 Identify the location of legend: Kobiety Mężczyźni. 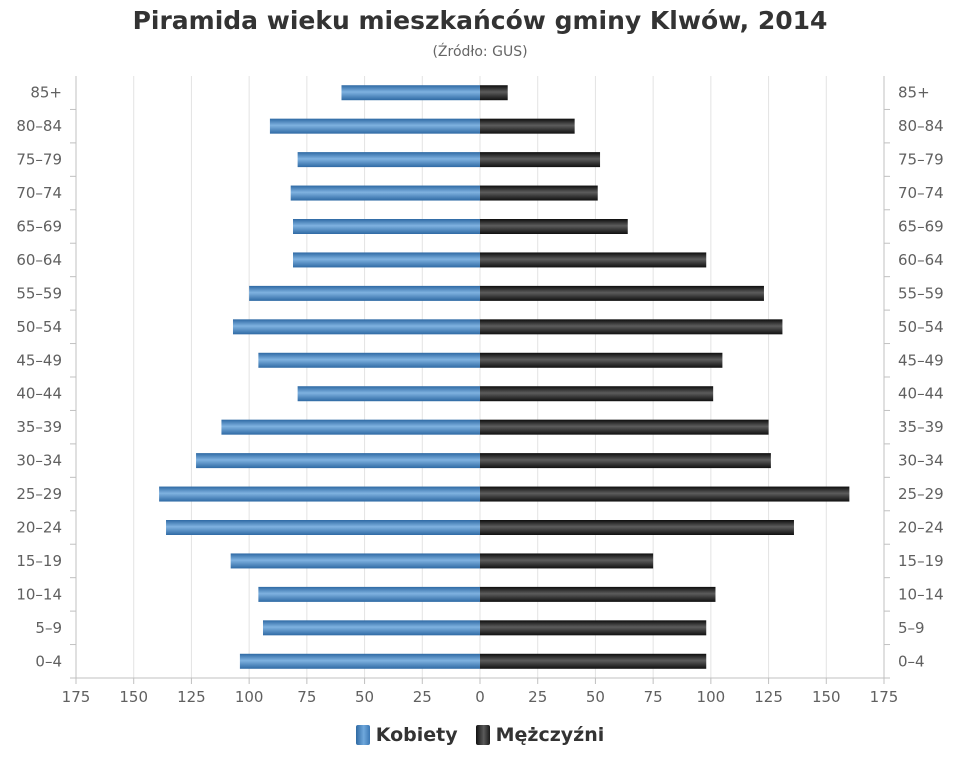
(480, 735).